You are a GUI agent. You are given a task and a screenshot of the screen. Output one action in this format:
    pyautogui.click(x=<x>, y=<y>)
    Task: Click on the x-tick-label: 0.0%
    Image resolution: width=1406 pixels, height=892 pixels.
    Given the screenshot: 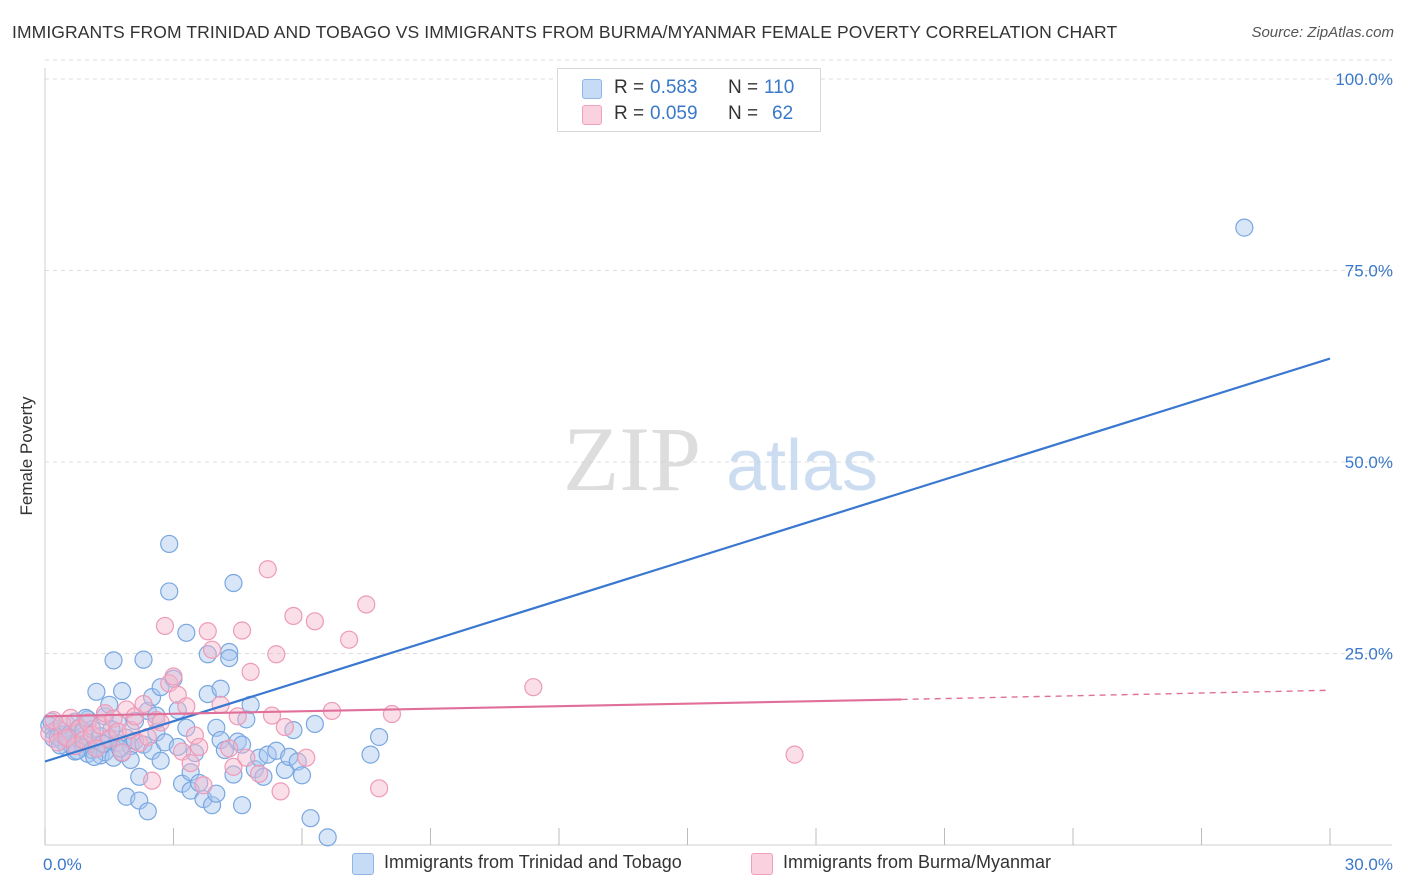 What is the action you would take?
    pyautogui.click(x=62, y=864)
    